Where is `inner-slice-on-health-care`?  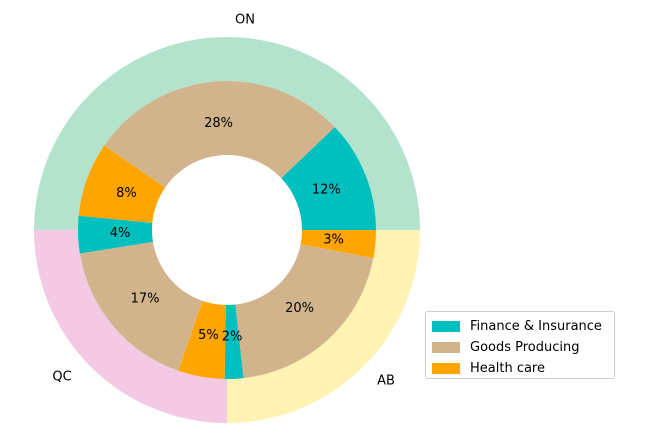 inner-slice-on-health-care is located at coordinates (122, 184).